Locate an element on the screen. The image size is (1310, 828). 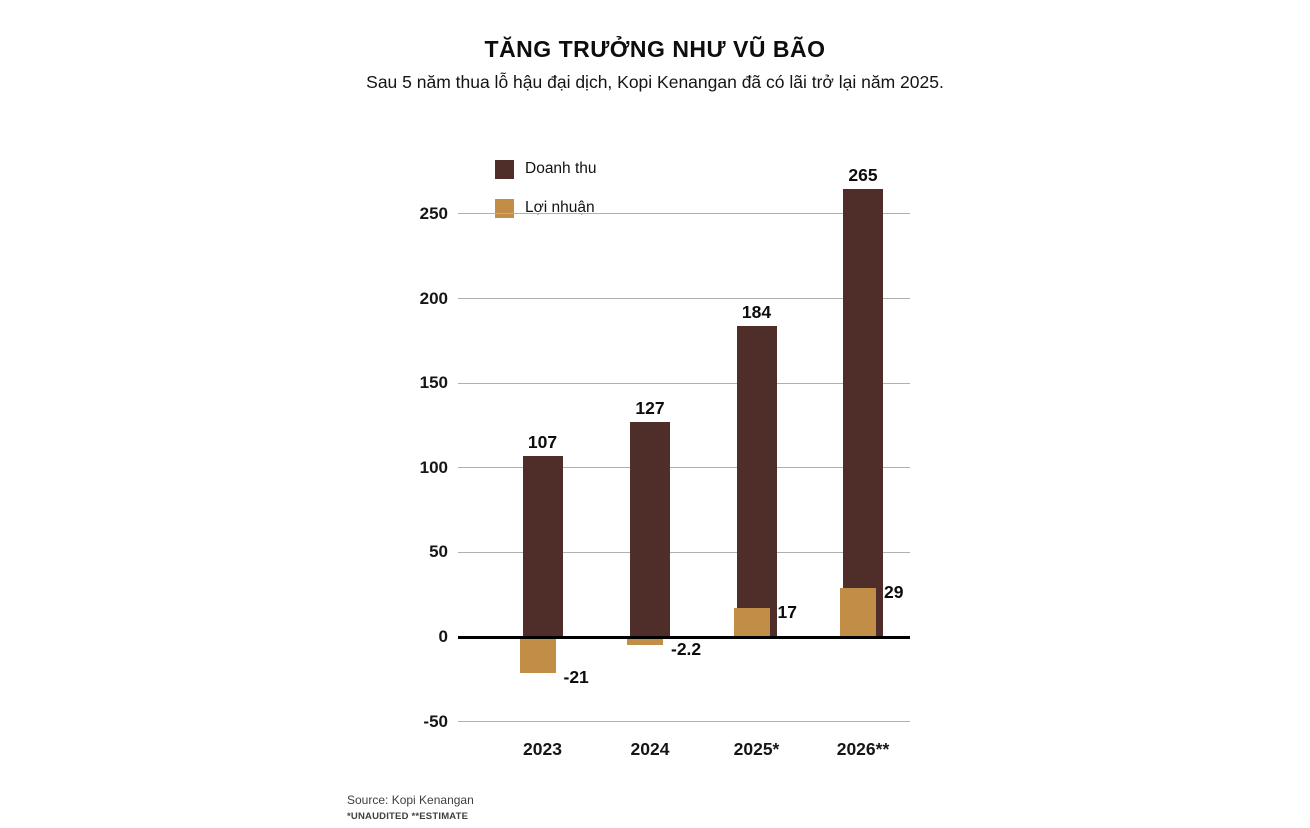
y-axis-label: 150 is located at coordinates (433, 383).